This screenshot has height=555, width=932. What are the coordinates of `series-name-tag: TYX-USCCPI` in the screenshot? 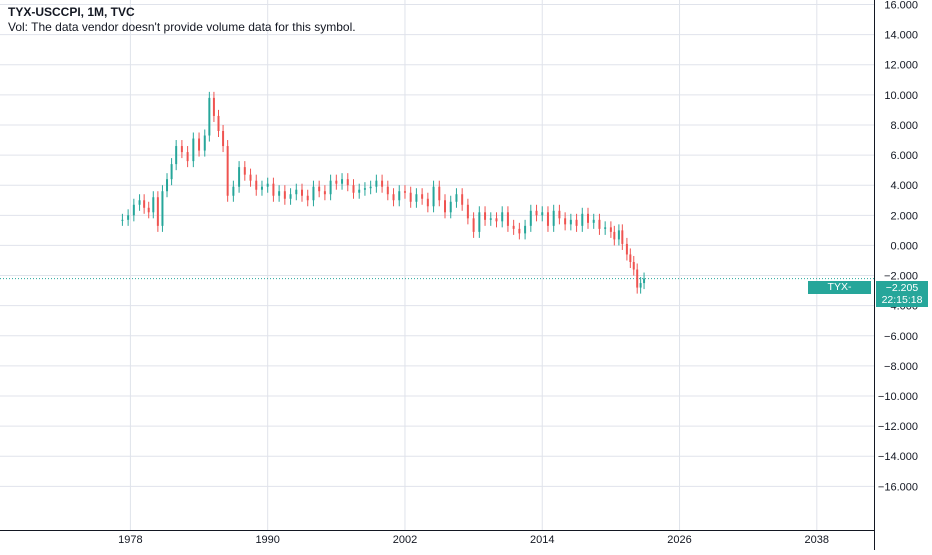 It's located at (839, 293).